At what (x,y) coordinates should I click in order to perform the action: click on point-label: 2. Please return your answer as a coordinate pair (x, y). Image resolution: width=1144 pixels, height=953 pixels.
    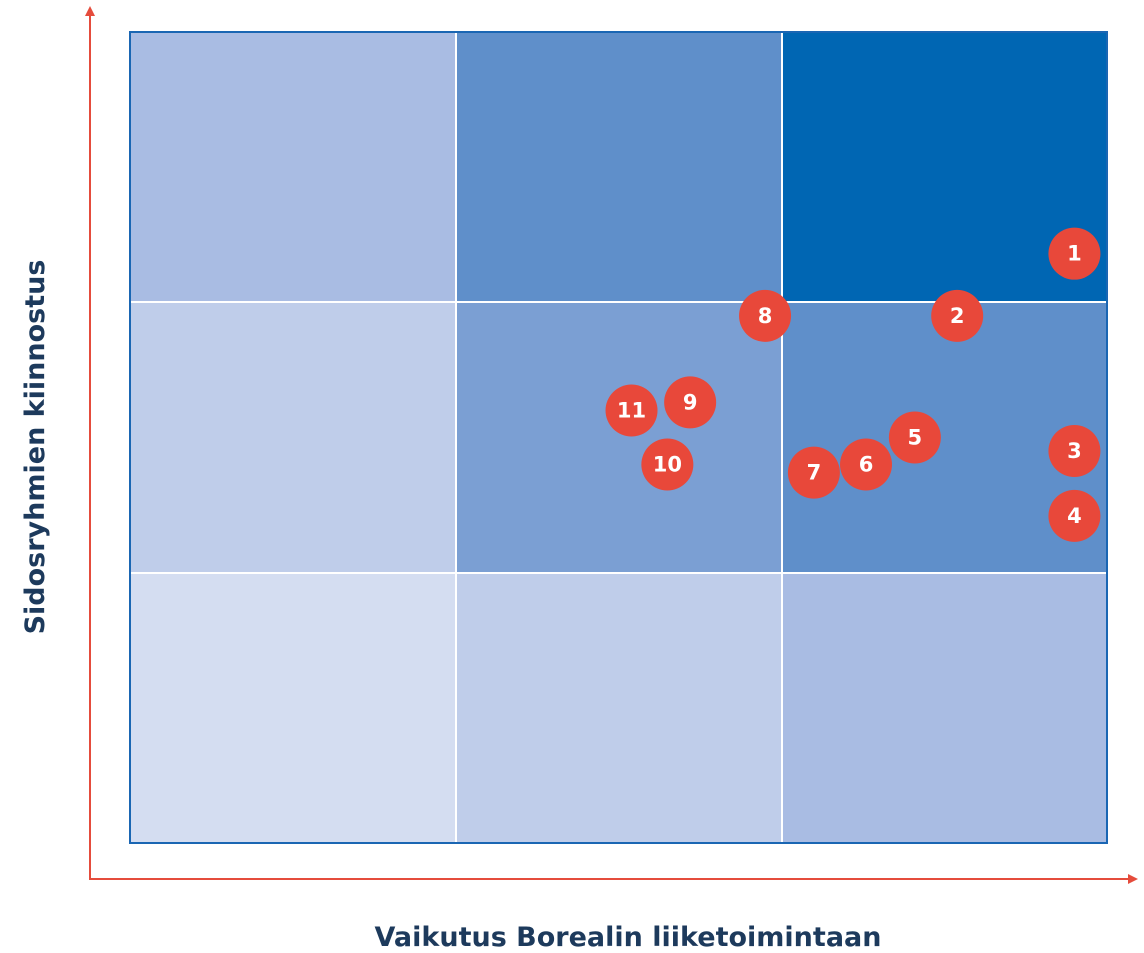
    Looking at the image, I should click on (957, 316).